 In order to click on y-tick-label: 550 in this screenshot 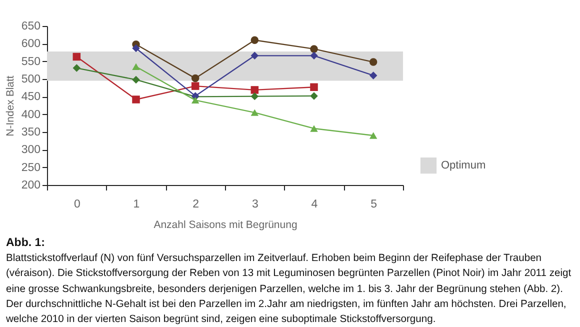, I will do `click(30, 62)`.